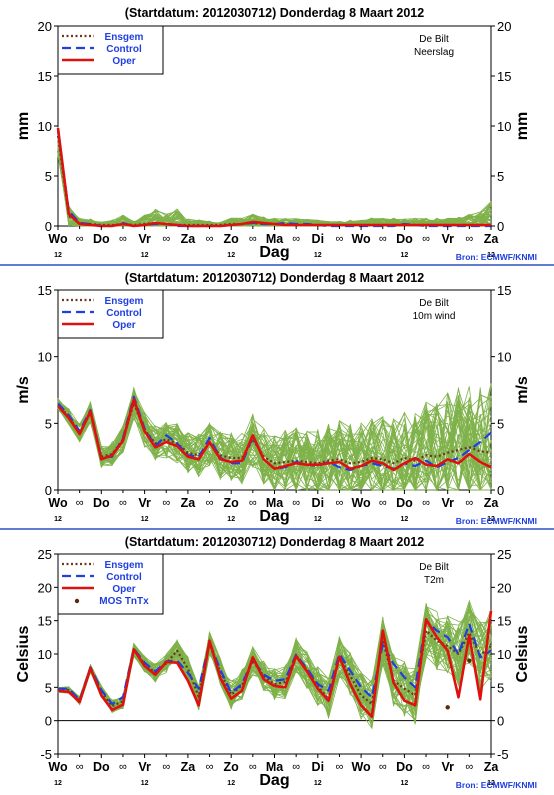 This screenshot has width=554, height=795. I want to click on series-line-oper, so click(275, 664).